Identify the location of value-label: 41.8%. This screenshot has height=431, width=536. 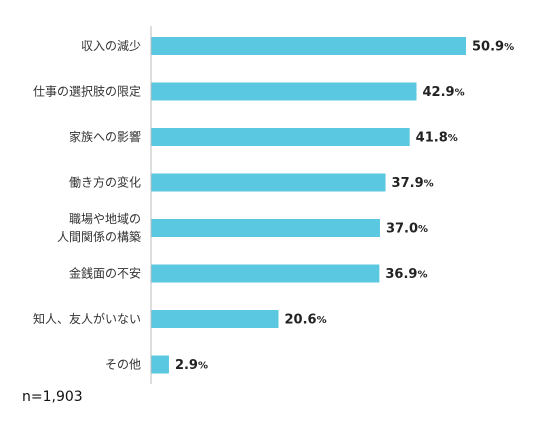
(437, 138).